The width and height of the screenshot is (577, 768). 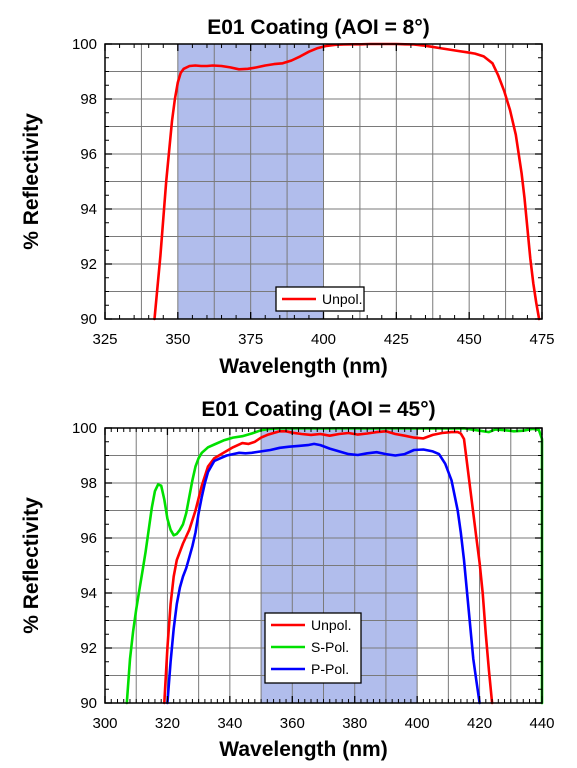 What do you see at coordinates (354, 723) in the screenshot?
I see `x-tick-label: 380` at bounding box center [354, 723].